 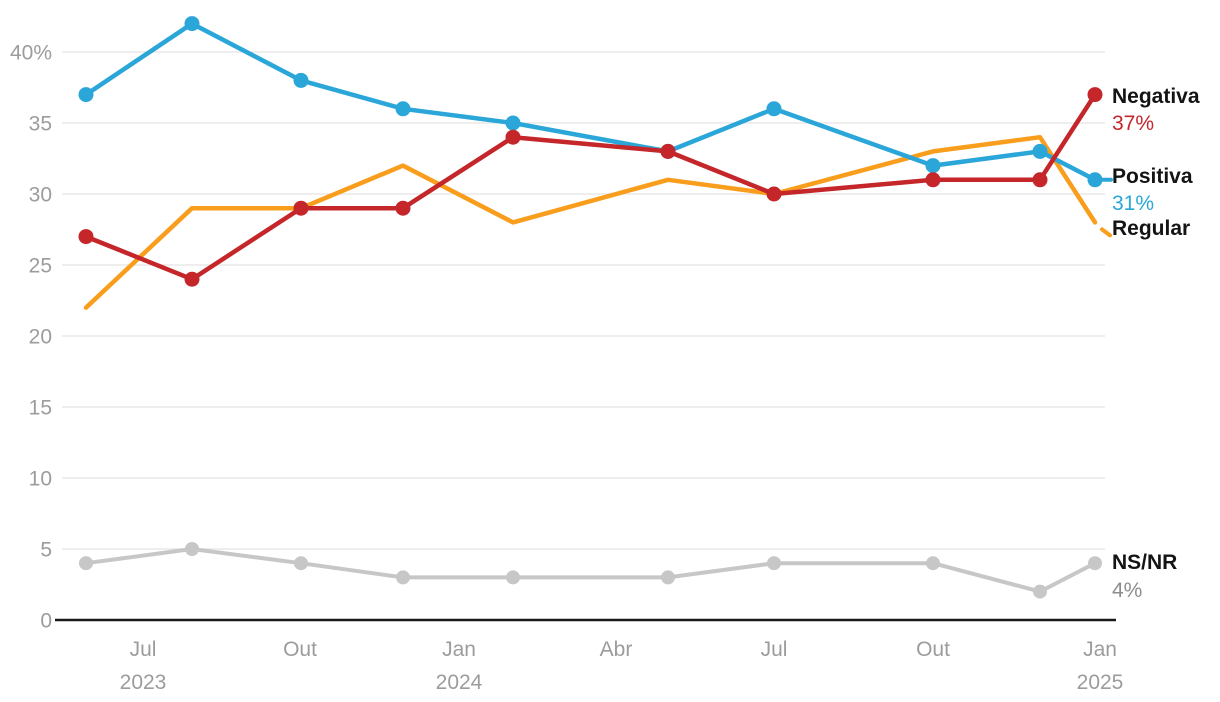 What do you see at coordinates (1152, 176) in the screenshot?
I see `legend-label-positiva: Positiva` at bounding box center [1152, 176].